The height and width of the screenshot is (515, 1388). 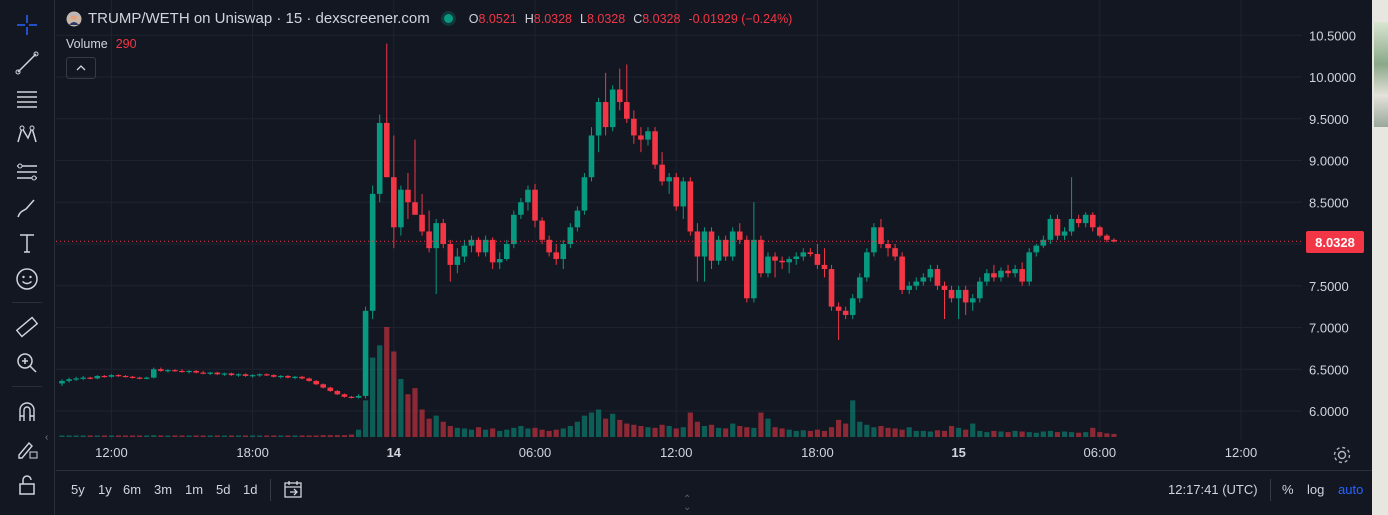 I want to click on time-tick-label: 12:00, so click(x=1241, y=452).